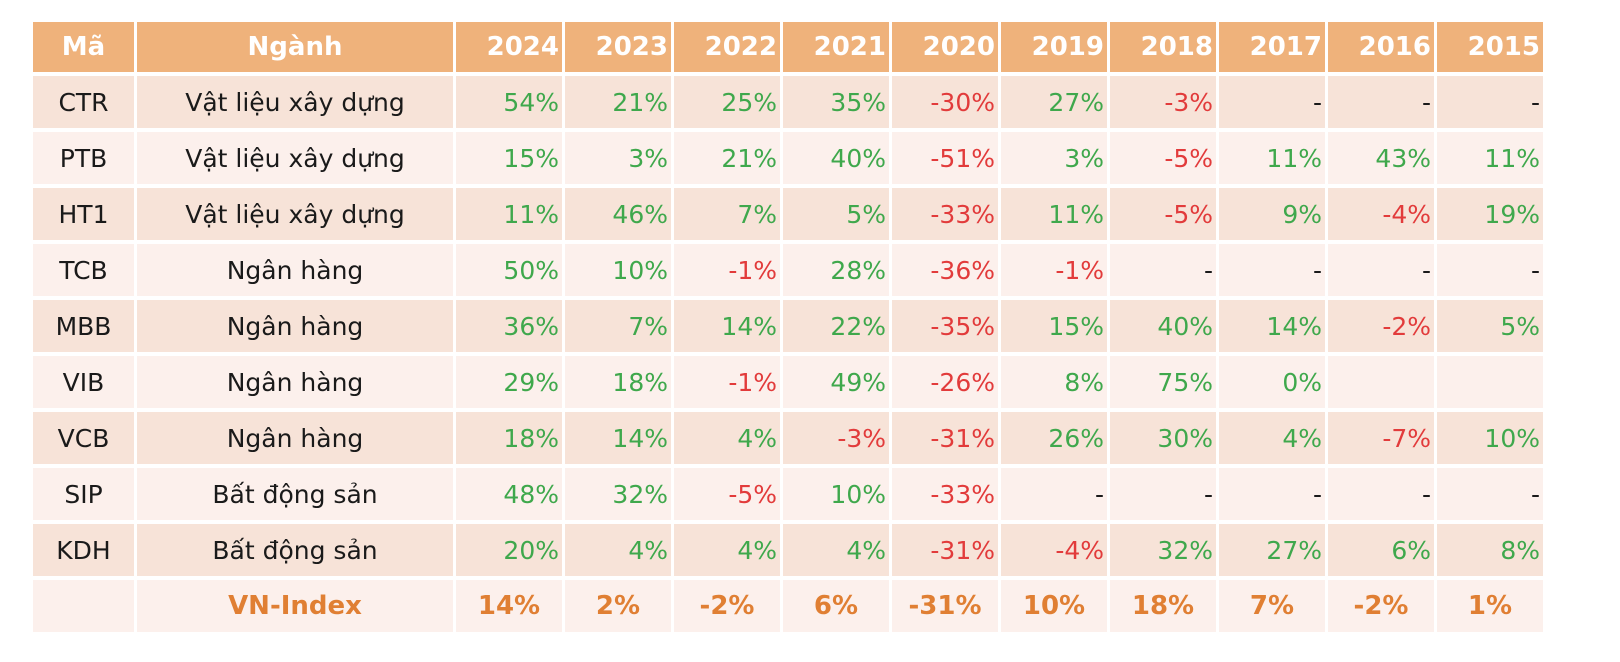  Describe the element at coordinates (1163, 382) in the screenshot. I see `return-value-cell: 75%` at that location.